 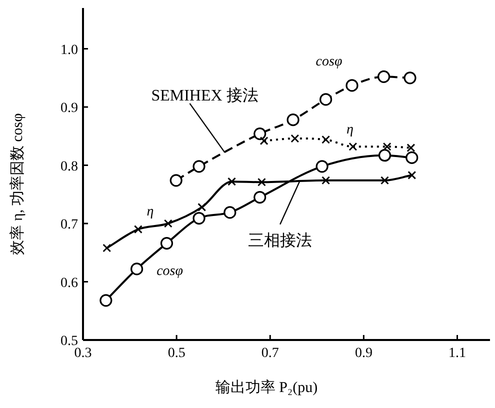 I want to click on y-tick-label: 0.9, so click(x=69, y=108).